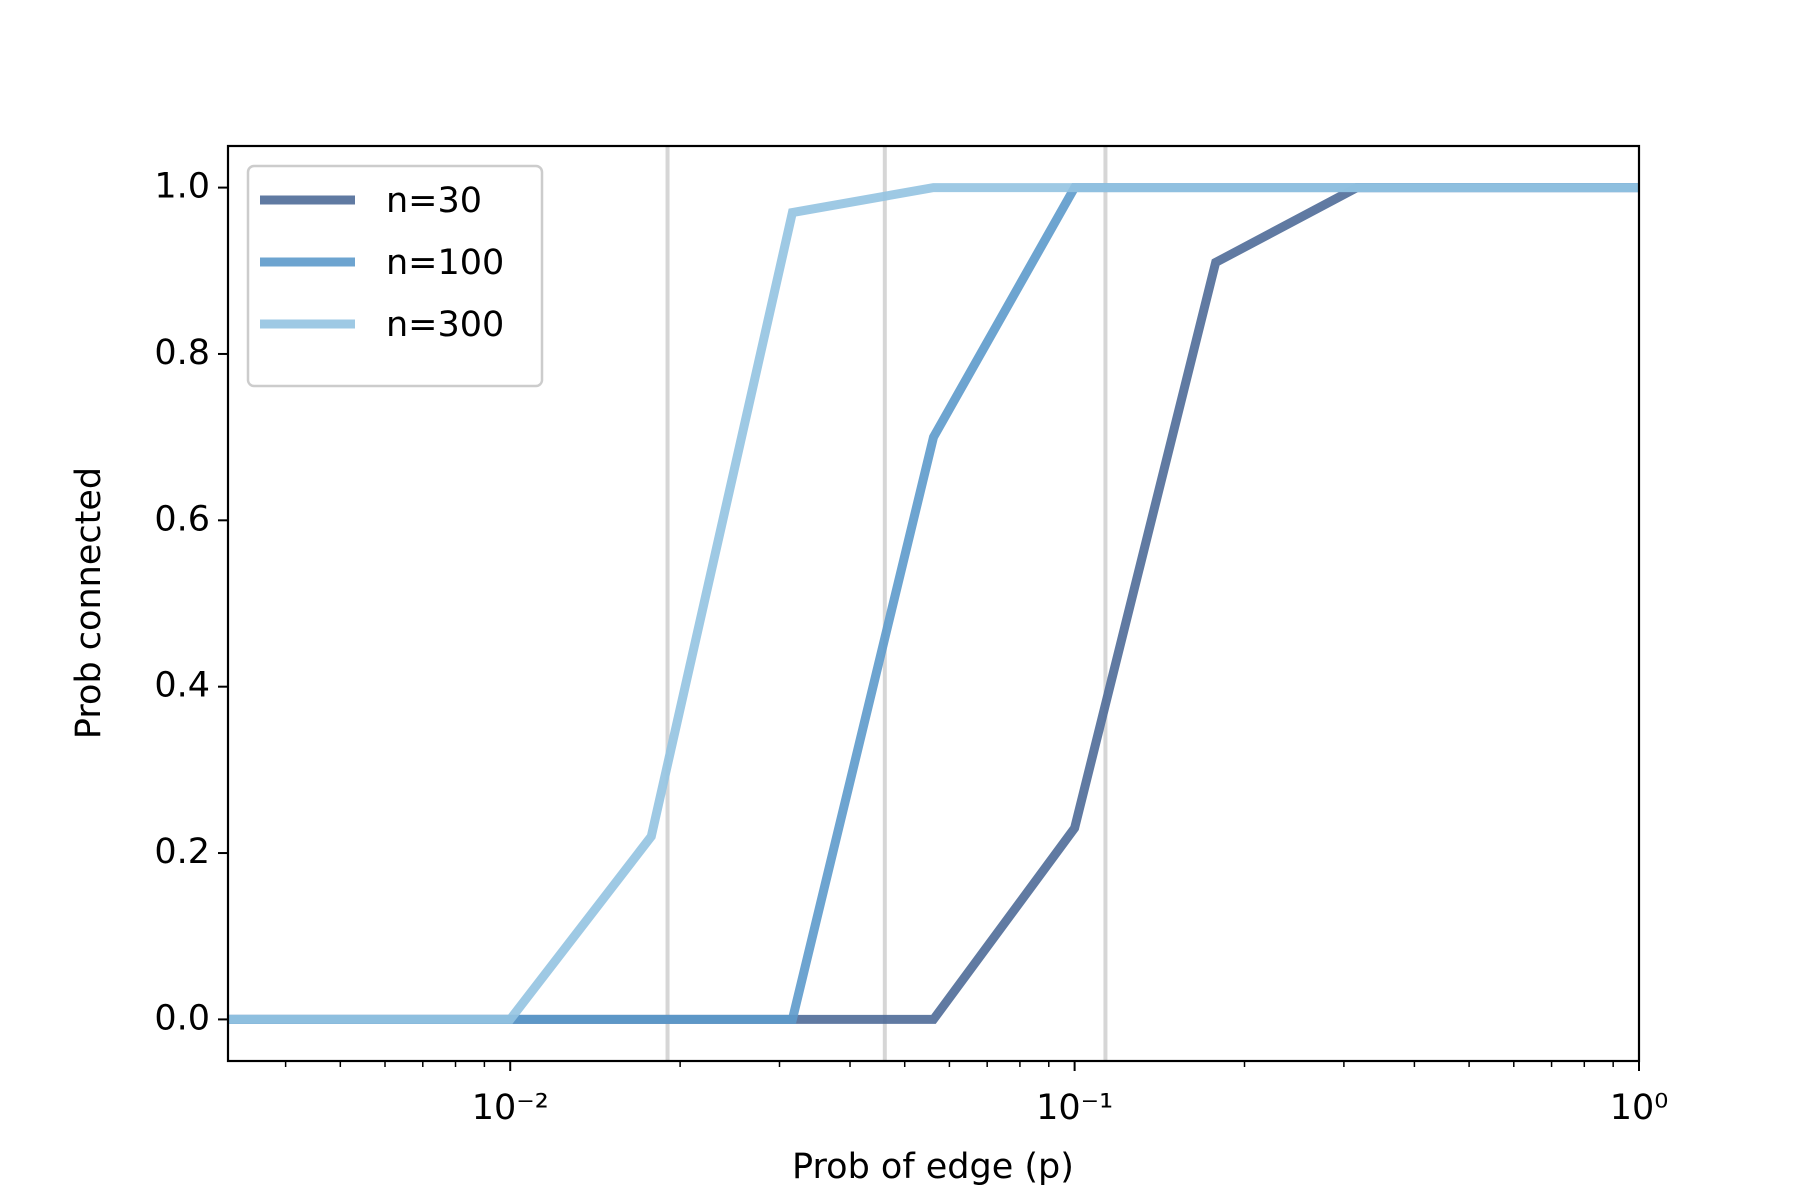 This screenshot has width=1800, height=1200. I want to click on legend-label: n=300, so click(445, 325).